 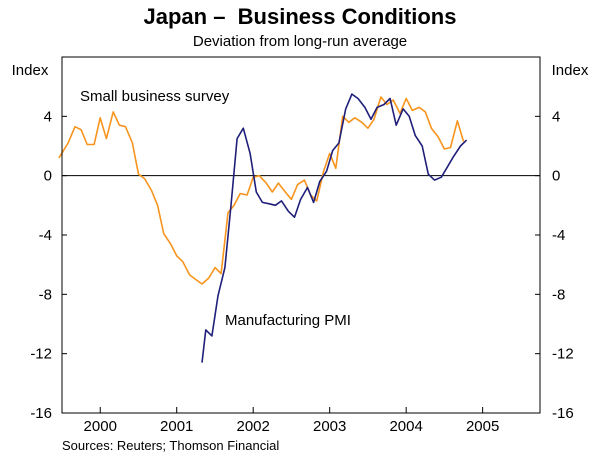 What do you see at coordinates (570, 70) in the screenshot?
I see `y-axis-label-right: Index` at bounding box center [570, 70].